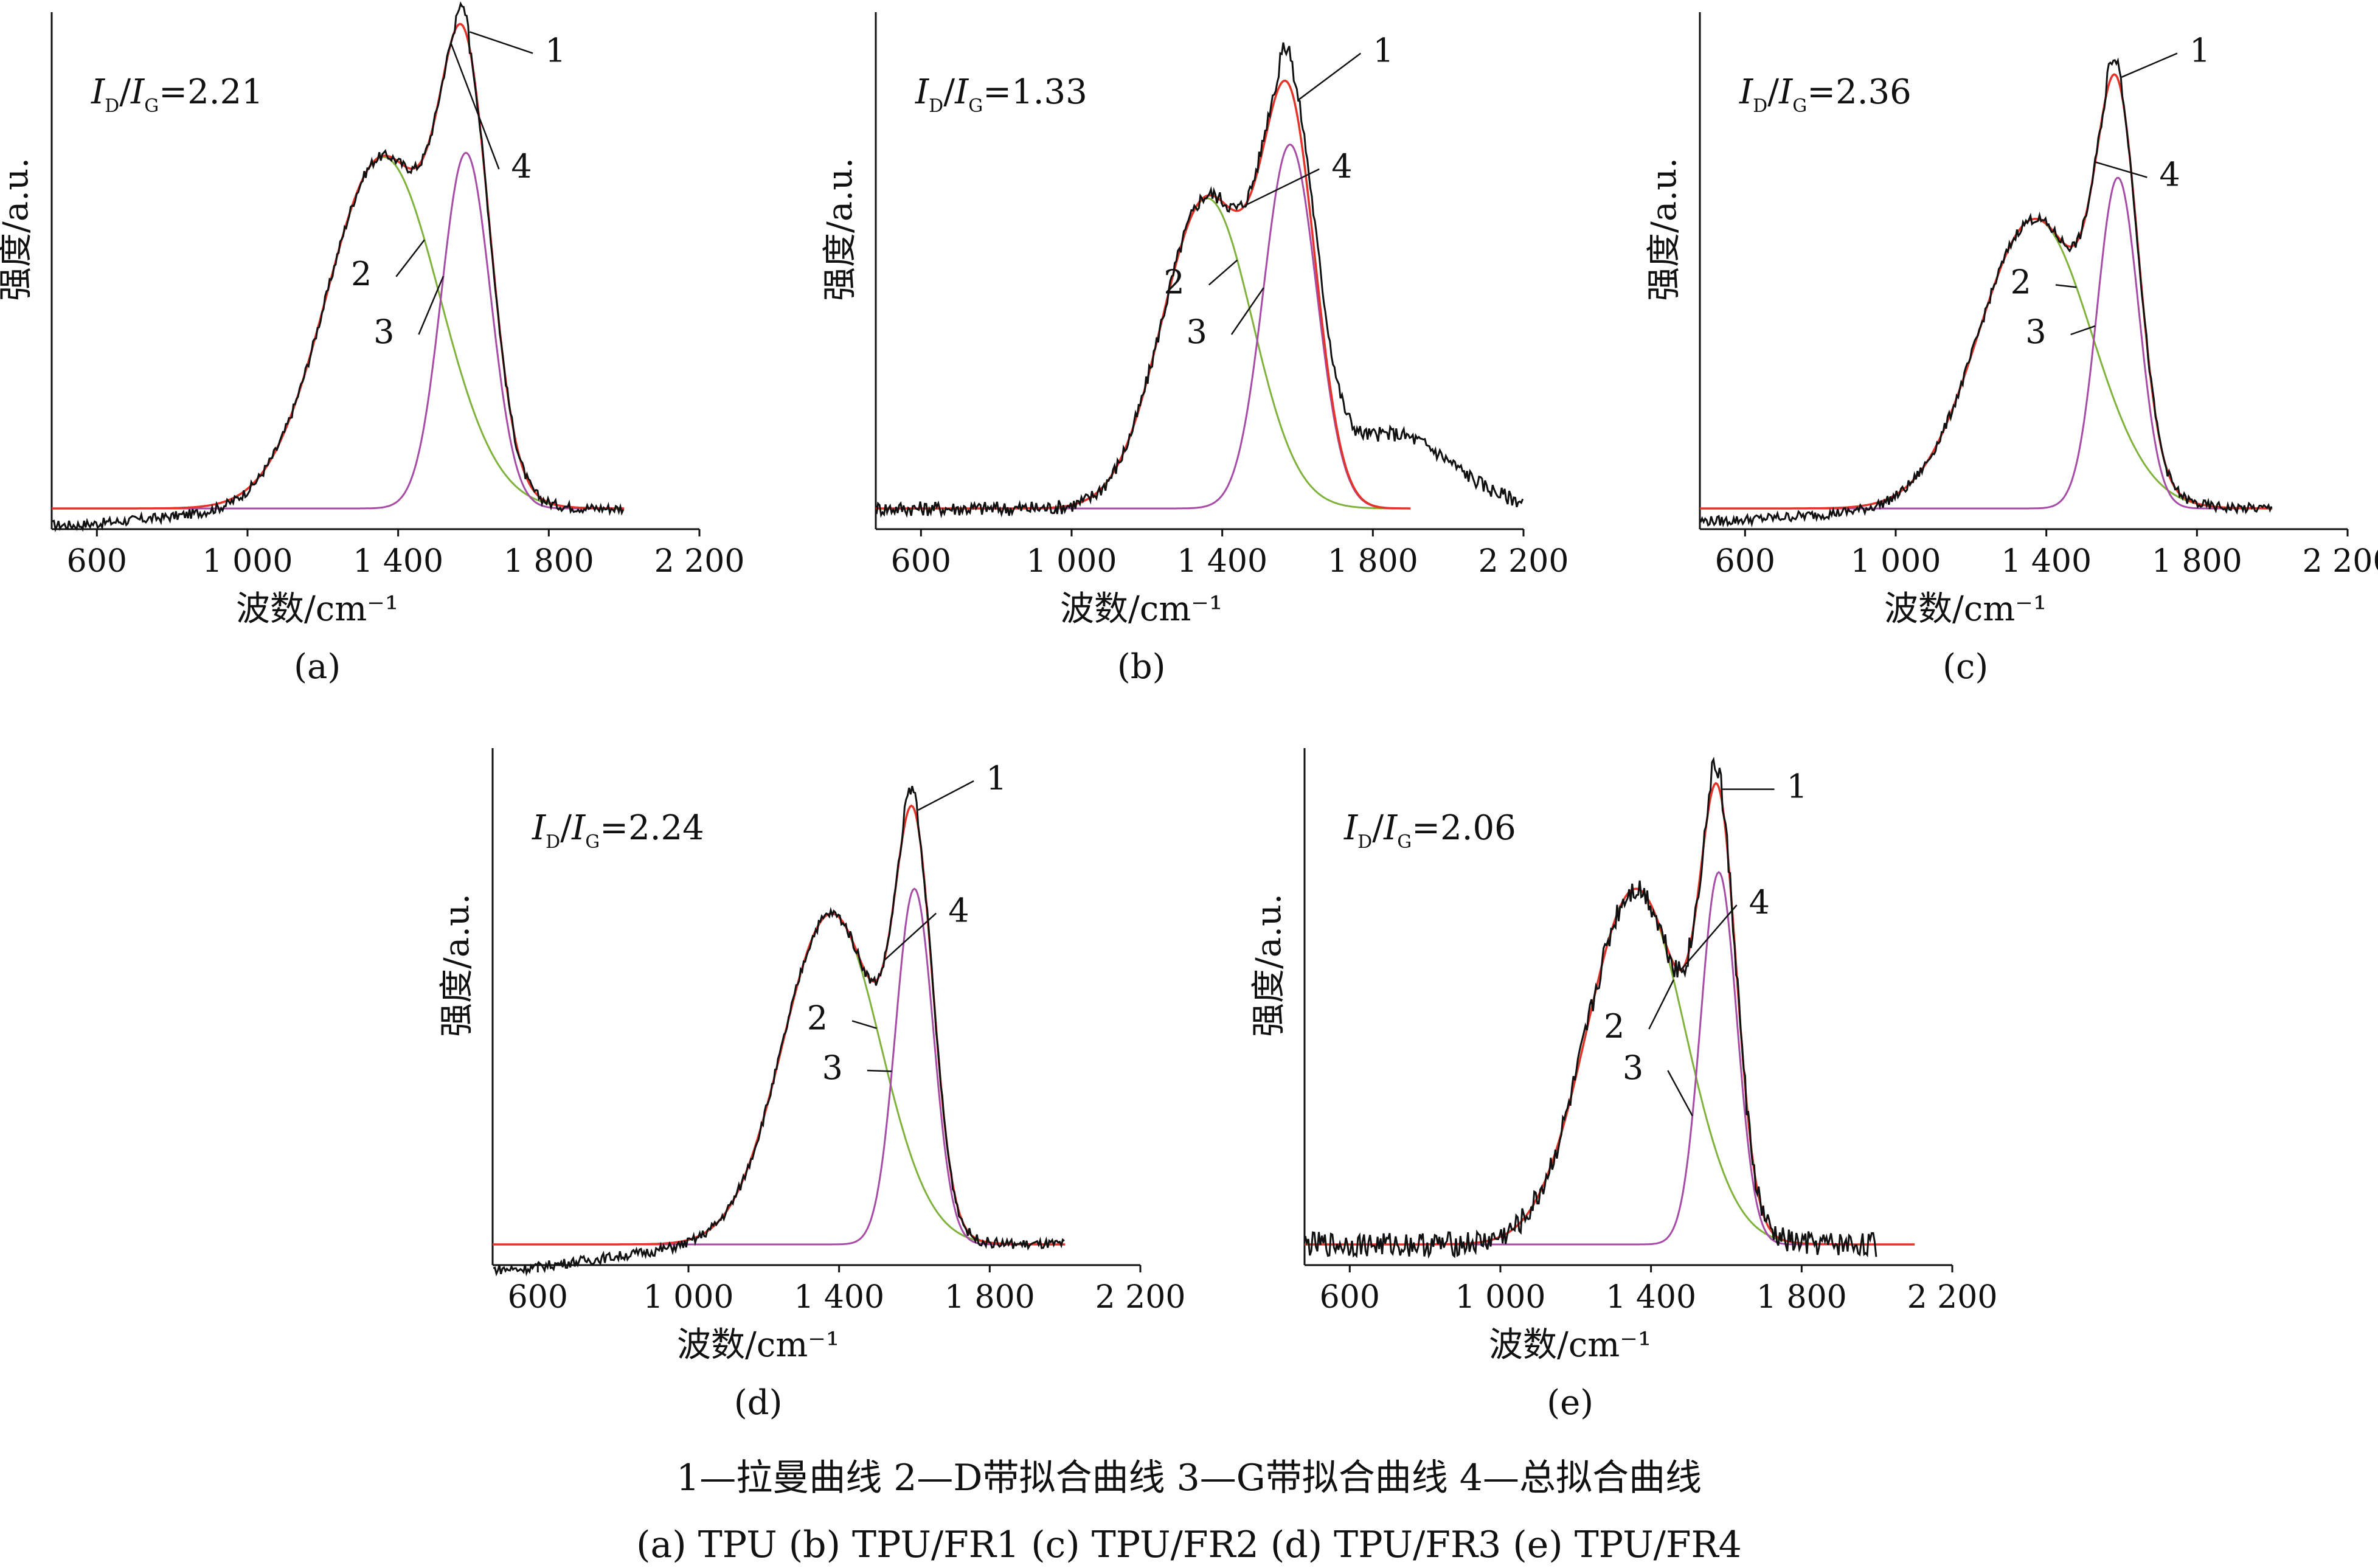 The height and width of the screenshot is (1568, 2378). What do you see at coordinates (652, 828) in the screenshot?
I see `ratio-value: =2.24` at bounding box center [652, 828].